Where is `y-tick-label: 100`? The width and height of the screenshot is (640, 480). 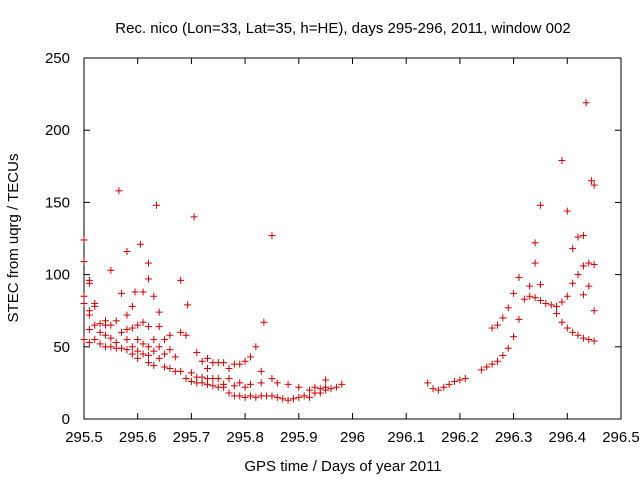
y-tick-label: 100 is located at coordinates (57, 275).